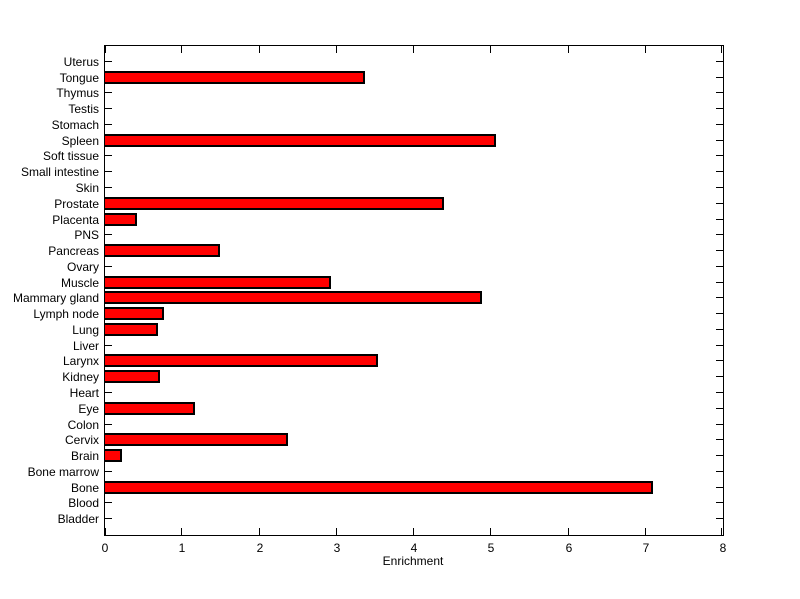  I want to click on y-tick-label-small-intestine: Small intestine, so click(59, 172).